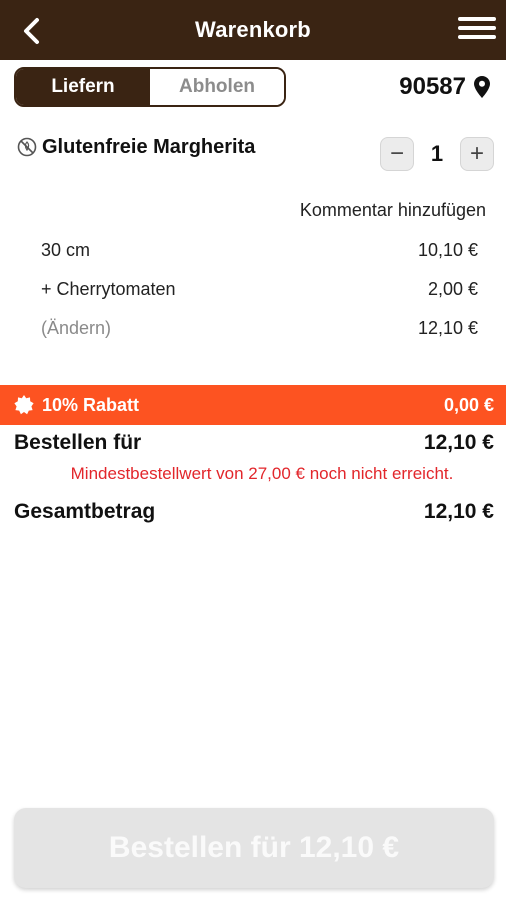  I want to click on quantity-value: 1, so click(437, 153).